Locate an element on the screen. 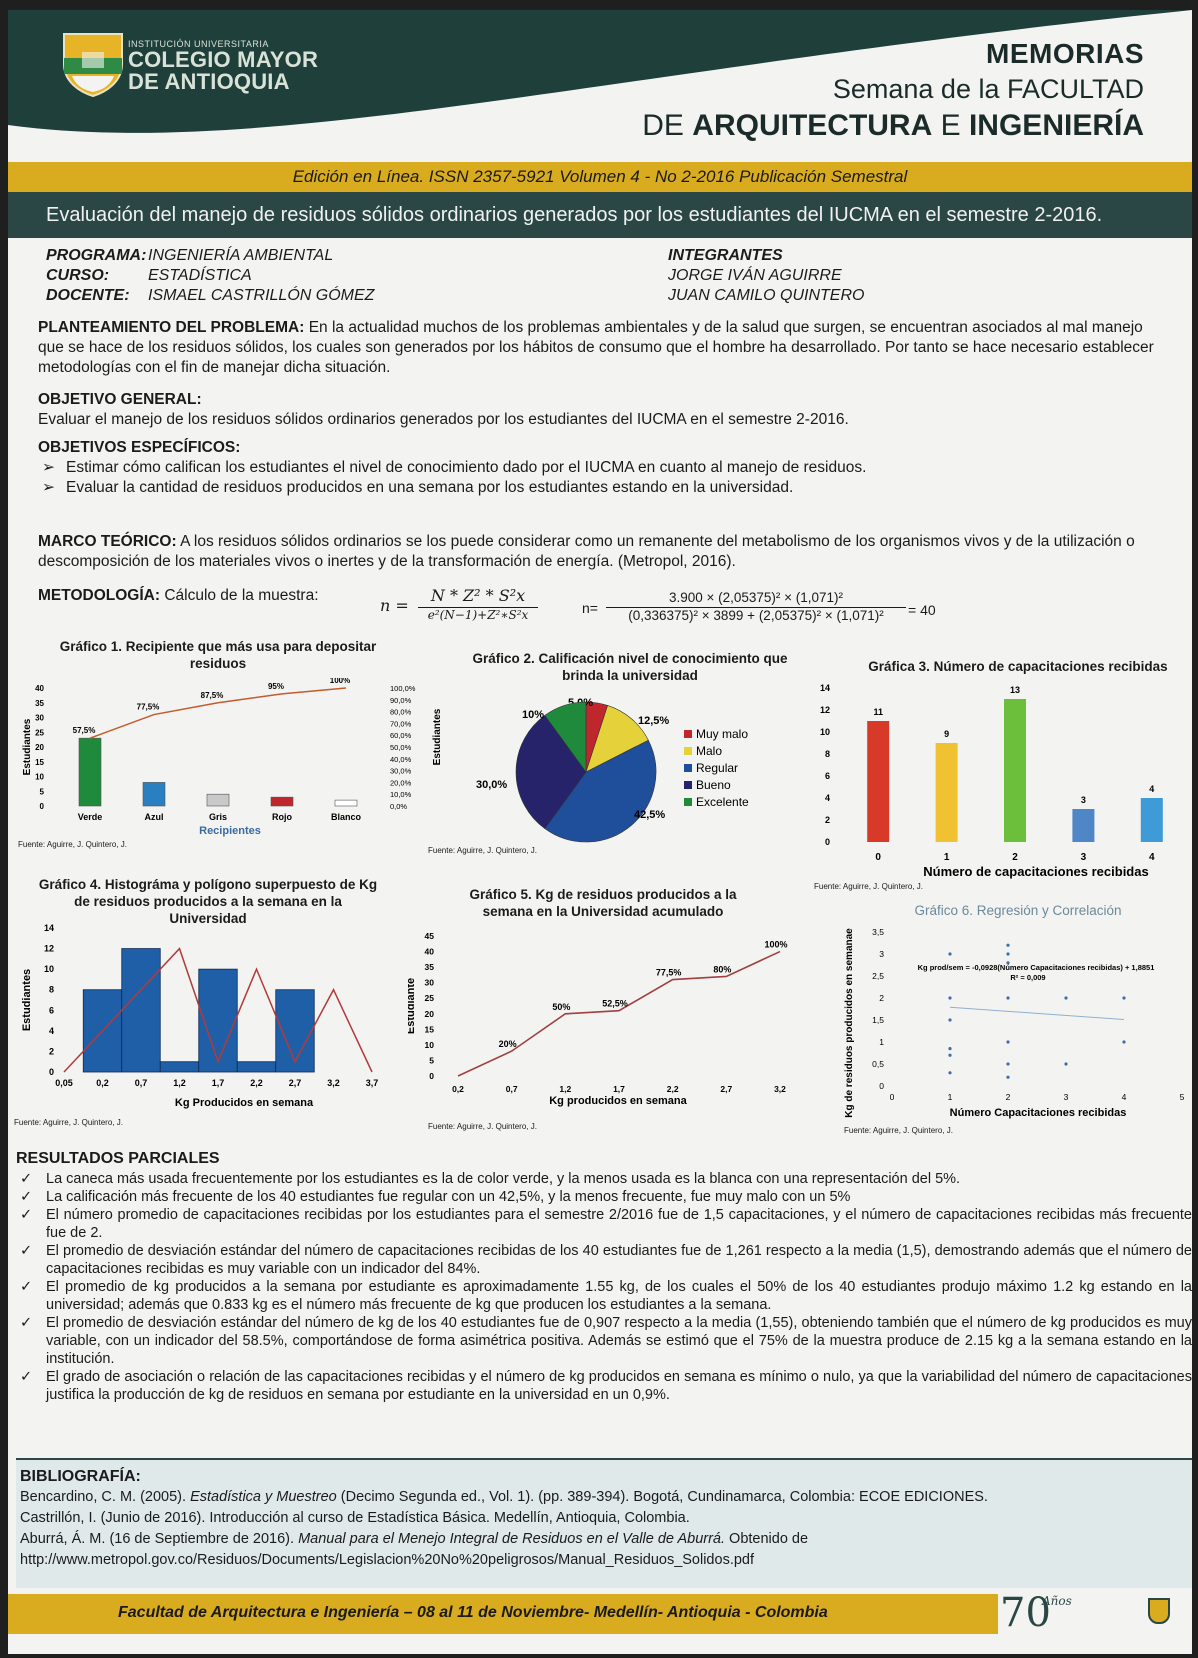  y2-tick-label: 60,0% is located at coordinates (401, 735).